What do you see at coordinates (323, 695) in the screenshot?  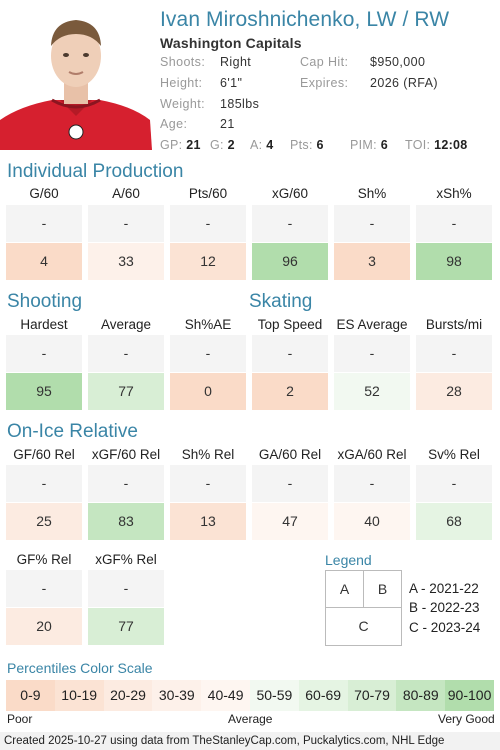 I see `scale-bin: 60-69` at bounding box center [323, 695].